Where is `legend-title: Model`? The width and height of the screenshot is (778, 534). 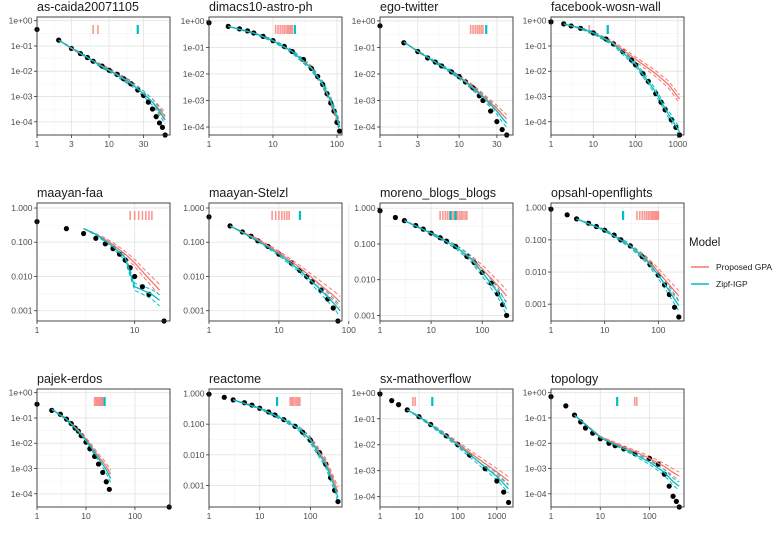
legend-title: Model is located at coordinates (704, 243).